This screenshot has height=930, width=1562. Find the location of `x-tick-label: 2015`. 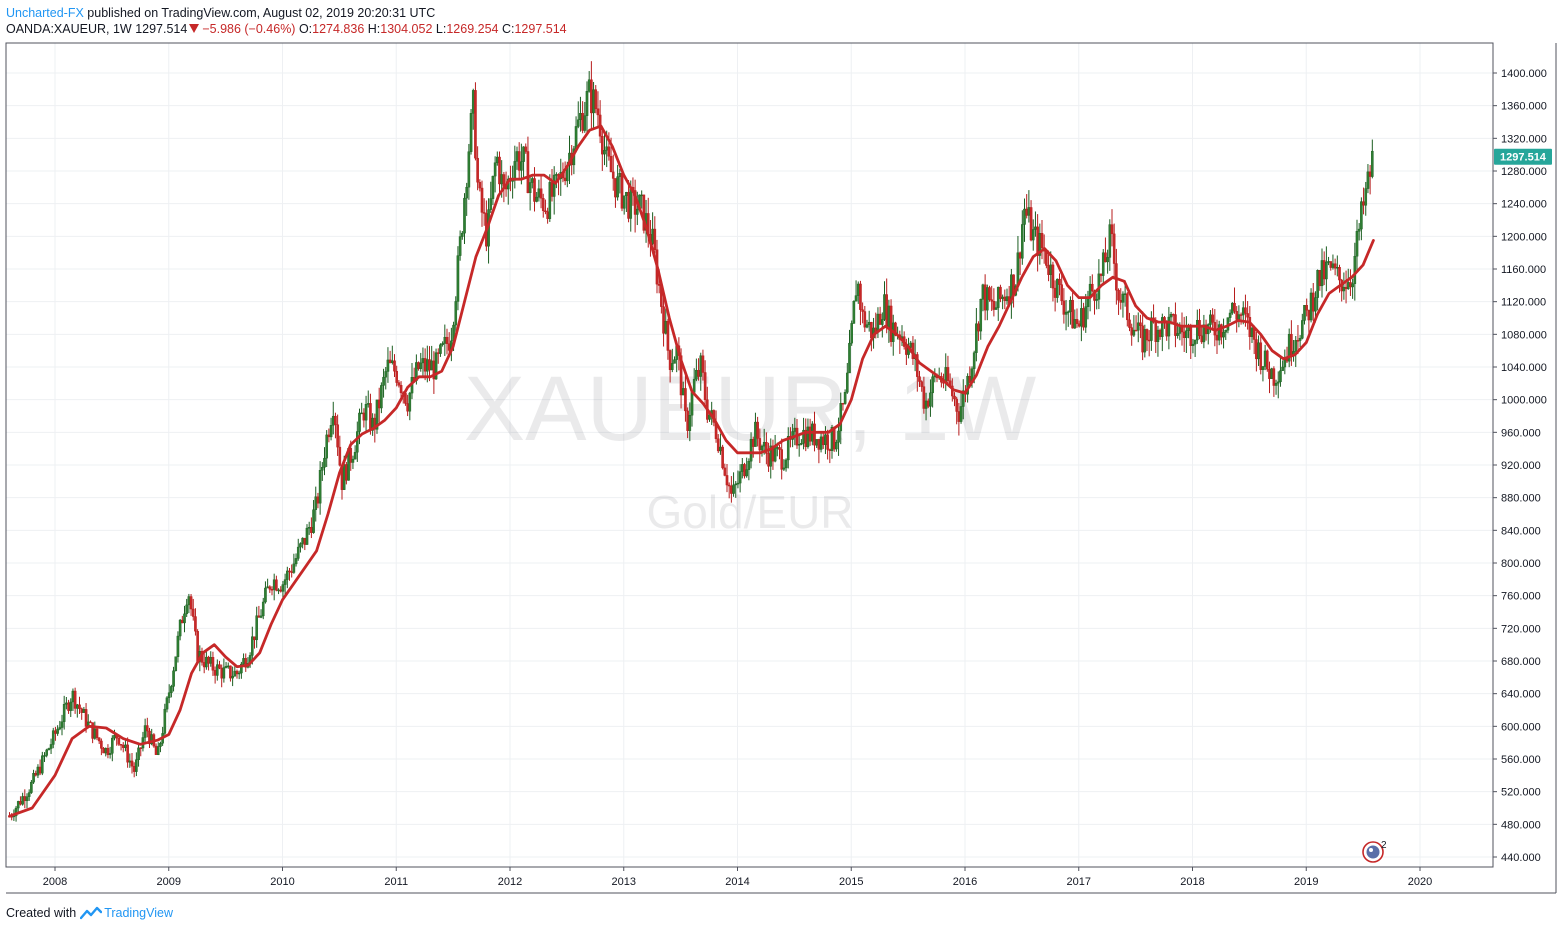

x-tick-label: 2015 is located at coordinates (851, 882).